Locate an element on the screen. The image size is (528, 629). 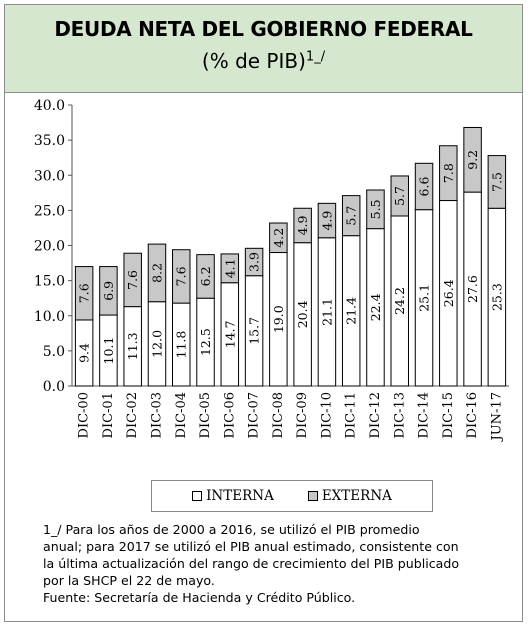
data-label-externa: 6.2 is located at coordinates (205, 276).